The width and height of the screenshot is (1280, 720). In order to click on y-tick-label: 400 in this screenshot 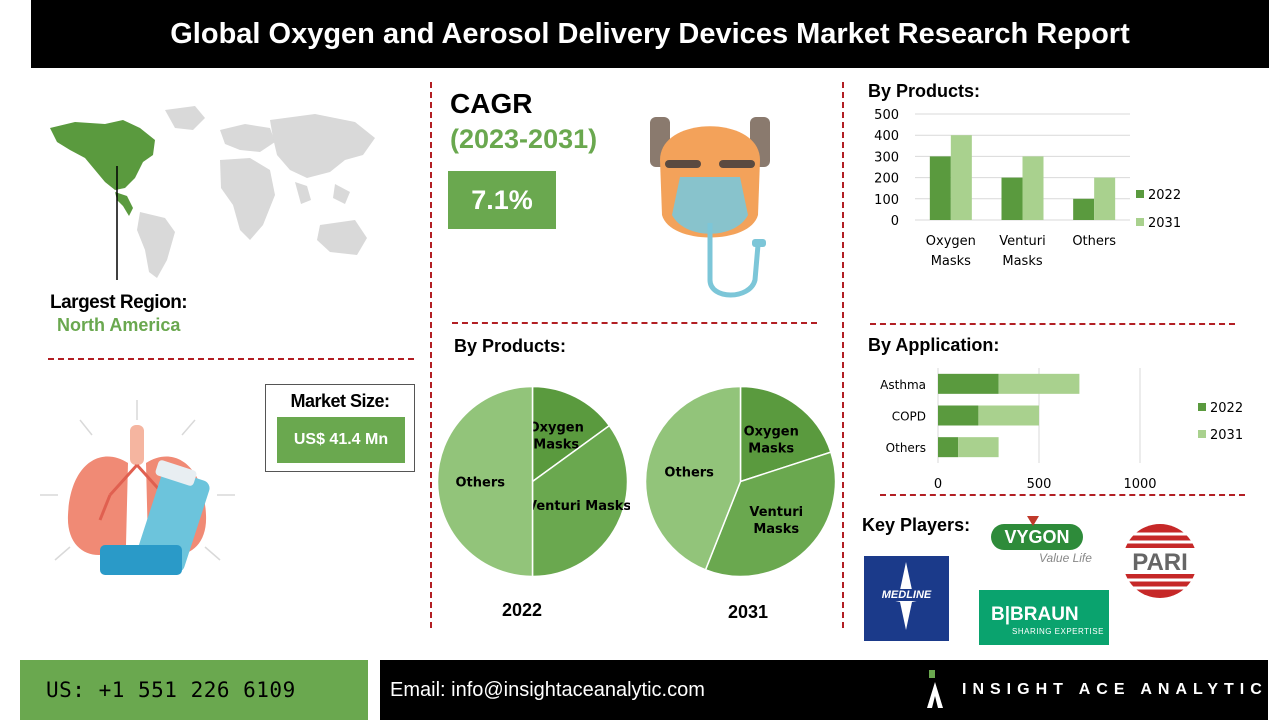, I will do `click(886, 136)`.